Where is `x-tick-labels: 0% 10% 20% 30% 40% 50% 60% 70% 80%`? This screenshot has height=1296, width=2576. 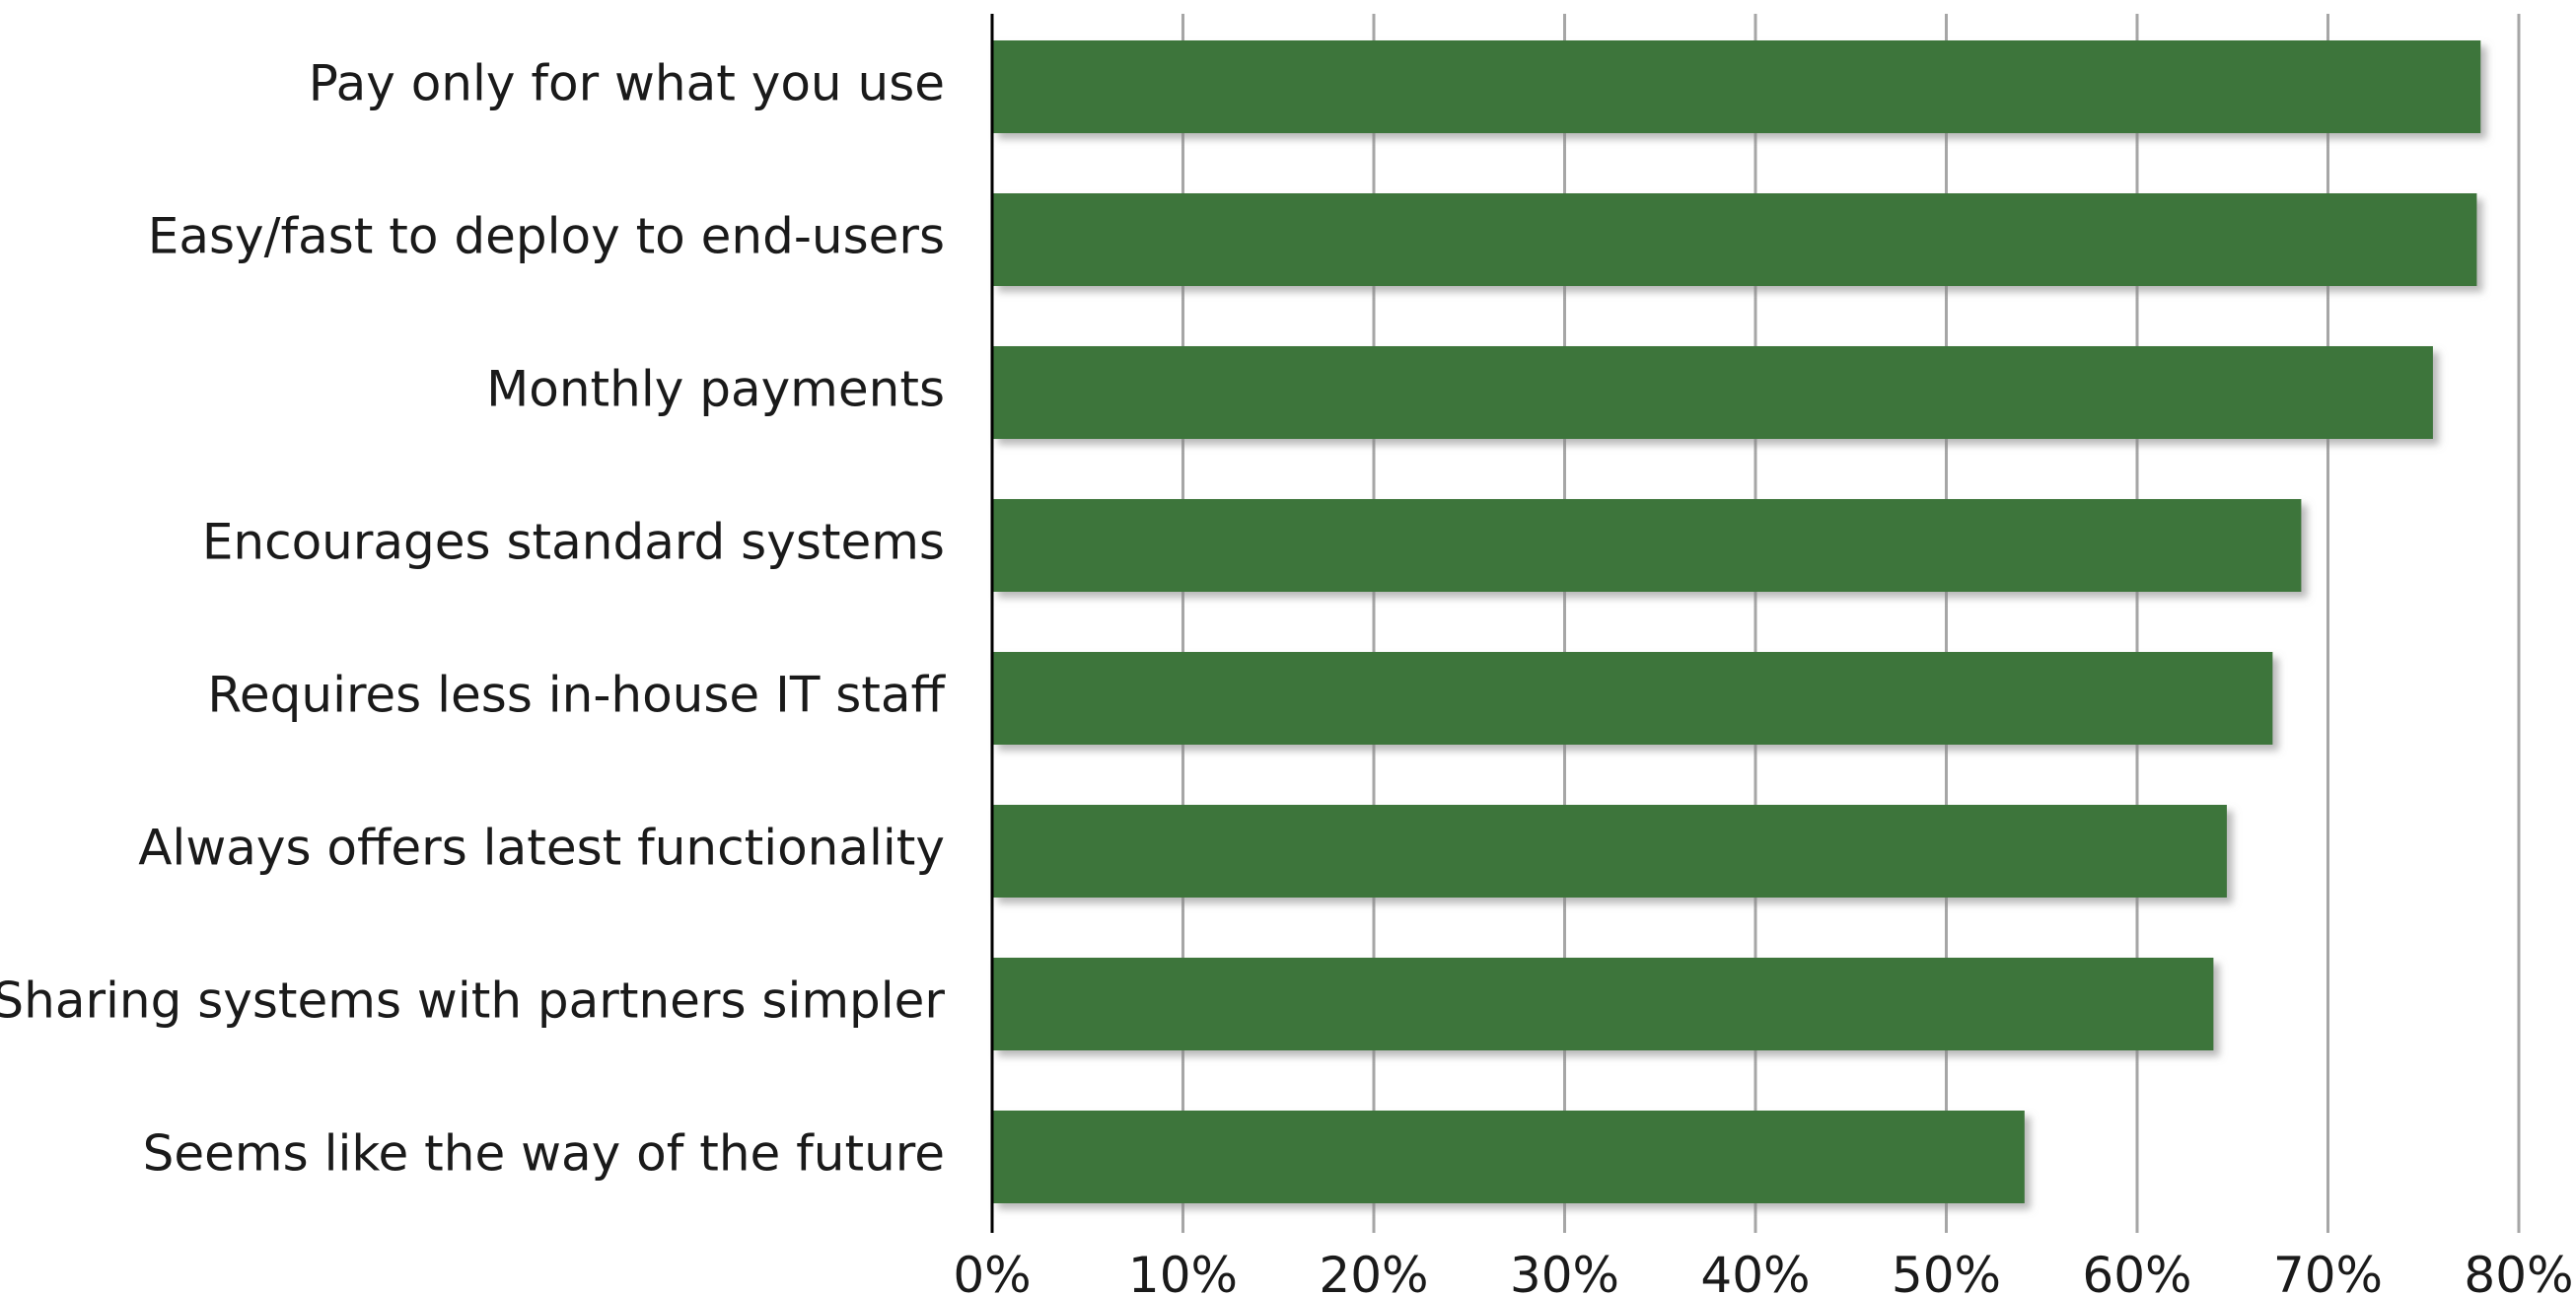 x-tick-labels: 0% 10% 20% 30% 40% 50% 60% 70% 80% is located at coordinates (1763, 1271).